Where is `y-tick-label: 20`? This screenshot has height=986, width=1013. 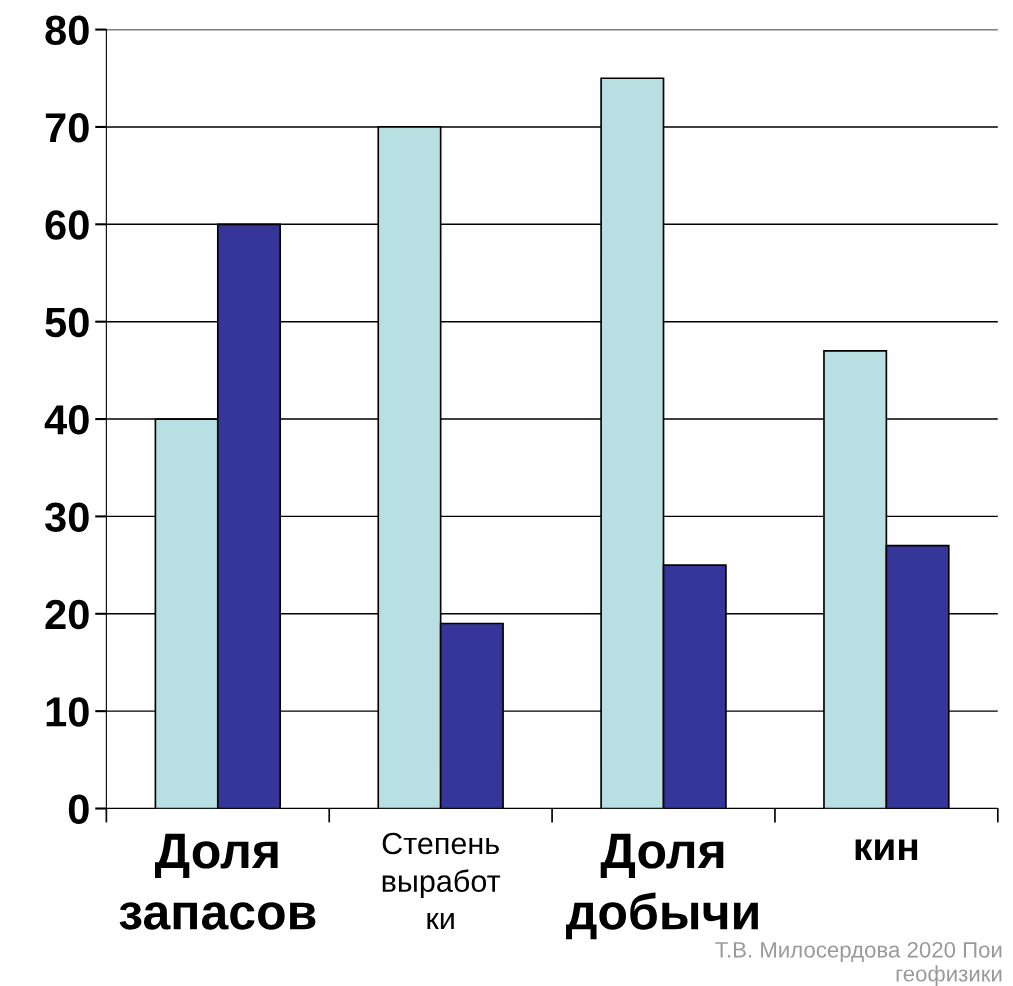 y-tick-label: 20 is located at coordinates (67, 614).